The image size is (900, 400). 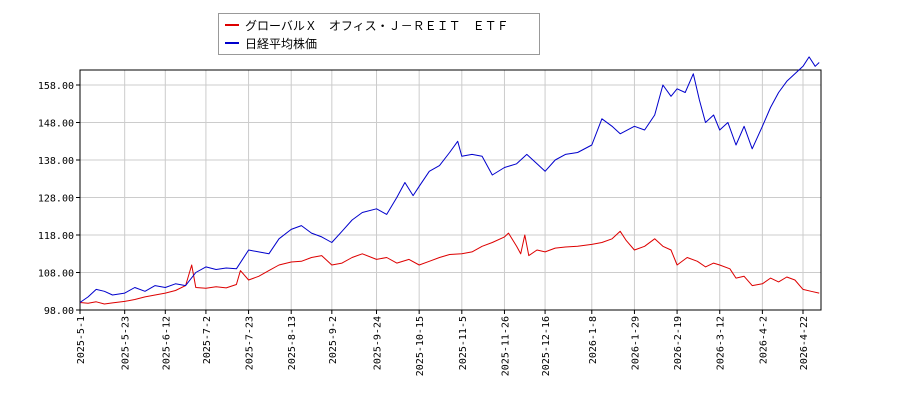 What do you see at coordinates (250, 343) in the screenshot?
I see `x-tick-label: 2025-7-23` at bounding box center [250, 343].